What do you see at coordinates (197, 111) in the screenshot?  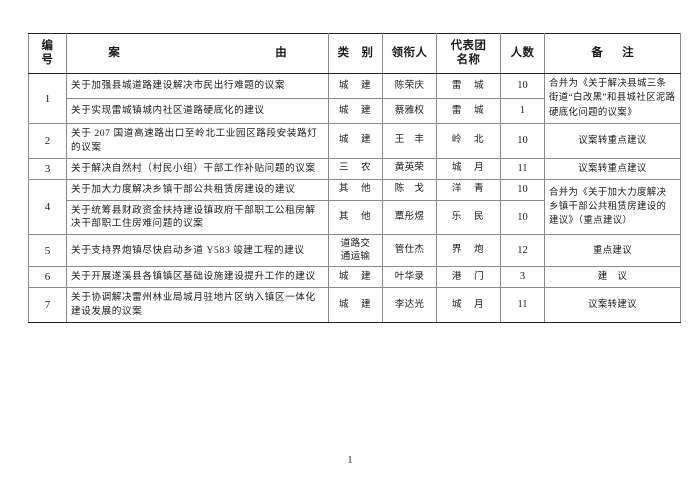 I see `subject-cell: 关于实现雷城镇城内社区道路硬底化的建议` at bounding box center [197, 111].